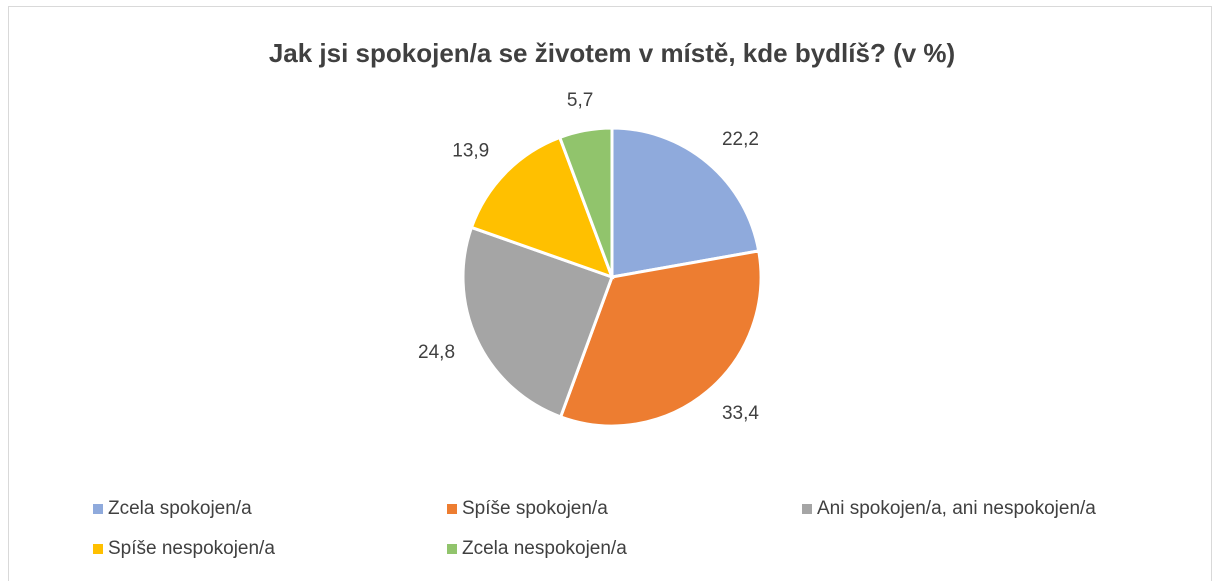 Image resolution: width=1213 pixels, height=581 pixels. I want to click on legend-label: Zcela nespokojen/a, so click(544, 548).